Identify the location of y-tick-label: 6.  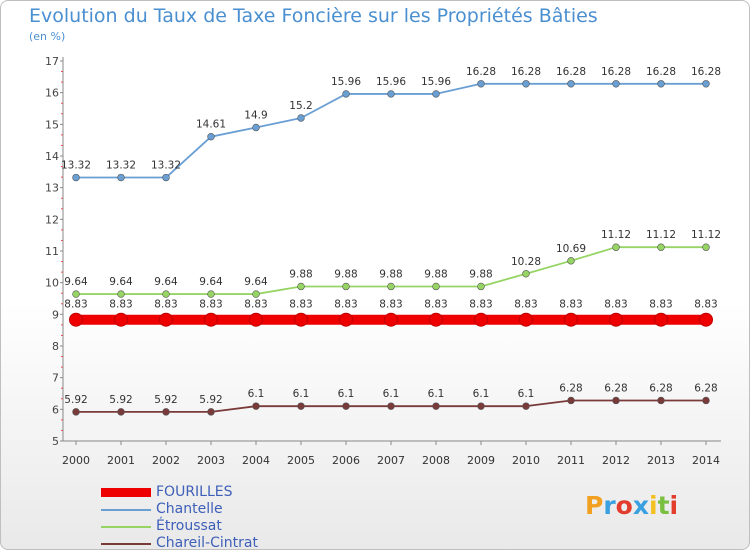
(55, 409).